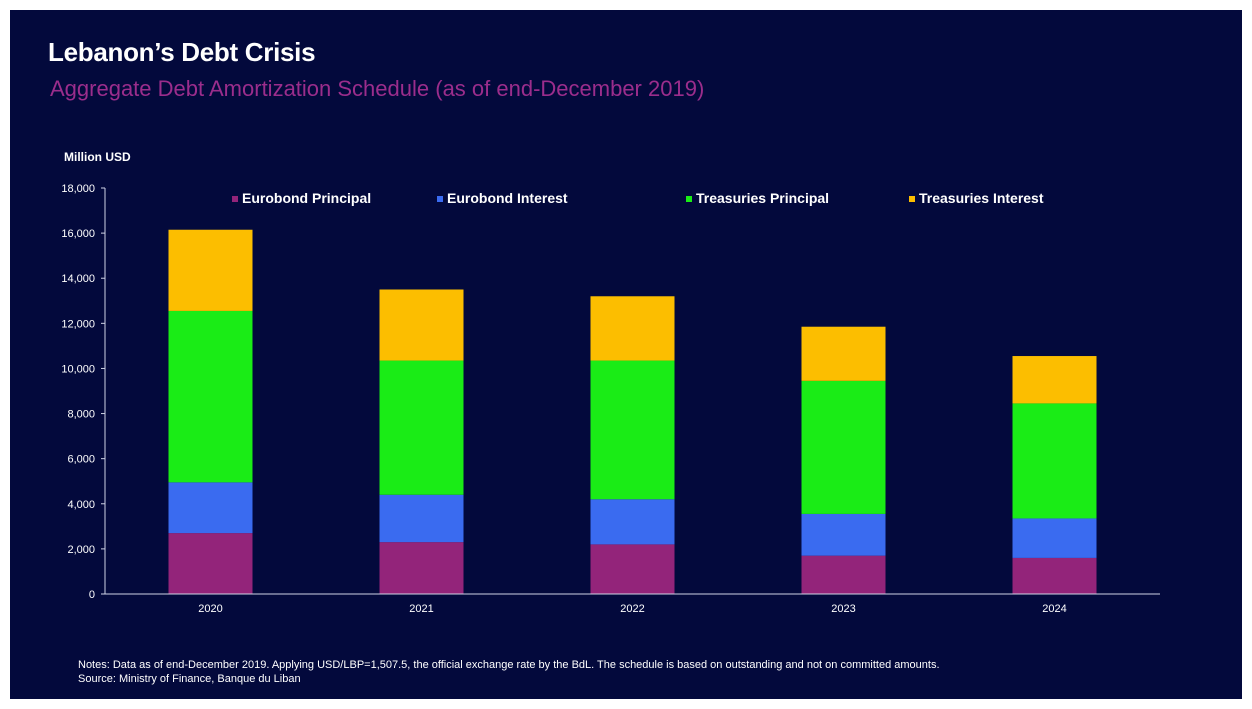 Image resolution: width=1252 pixels, height=709 pixels. I want to click on x-tick-label: 2021, so click(421, 609).